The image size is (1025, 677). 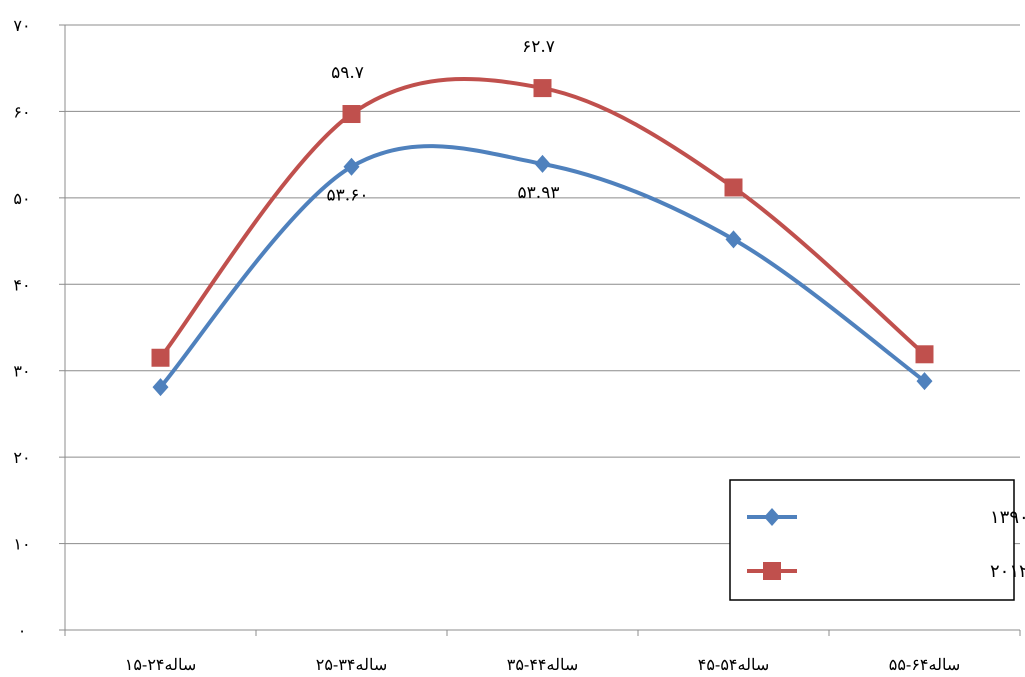 What do you see at coordinates (925, 664) in the screenshot?
I see `x-tick-label: ۵۵-۶۴ساله` at bounding box center [925, 664].